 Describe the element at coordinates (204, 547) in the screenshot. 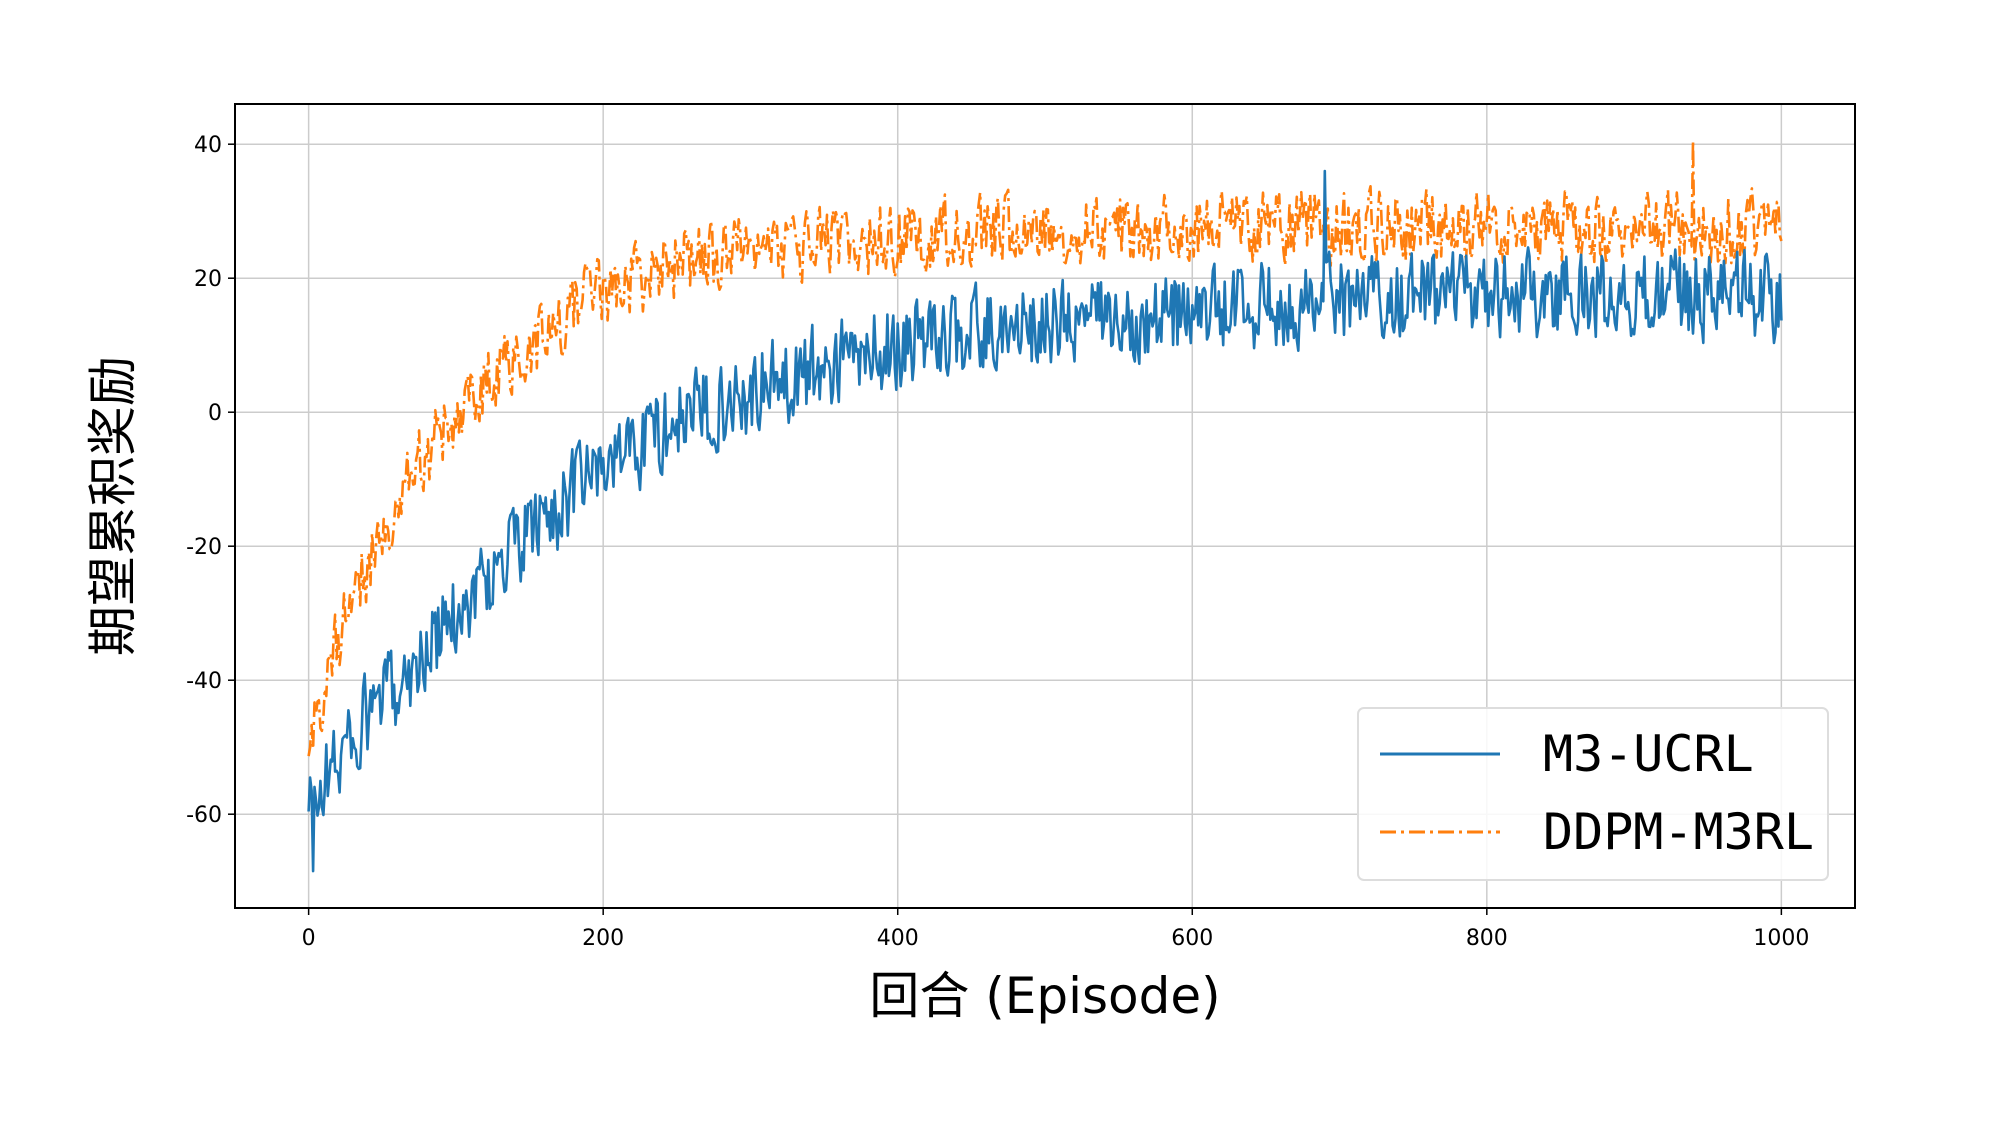

I see `y-tick-label: -20` at that location.